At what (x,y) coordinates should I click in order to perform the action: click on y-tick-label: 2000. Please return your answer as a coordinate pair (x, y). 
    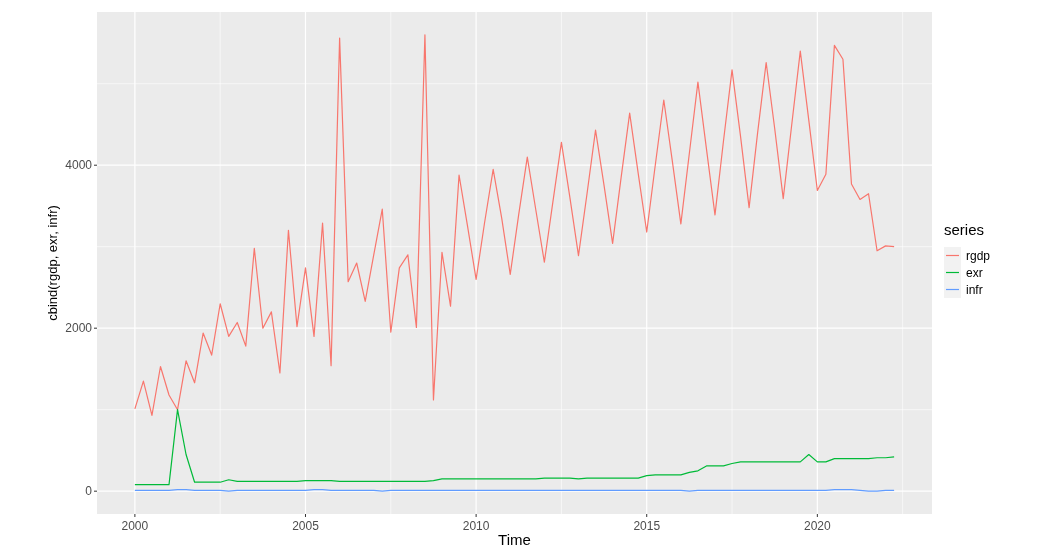
    Looking at the image, I should click on (79, 328).